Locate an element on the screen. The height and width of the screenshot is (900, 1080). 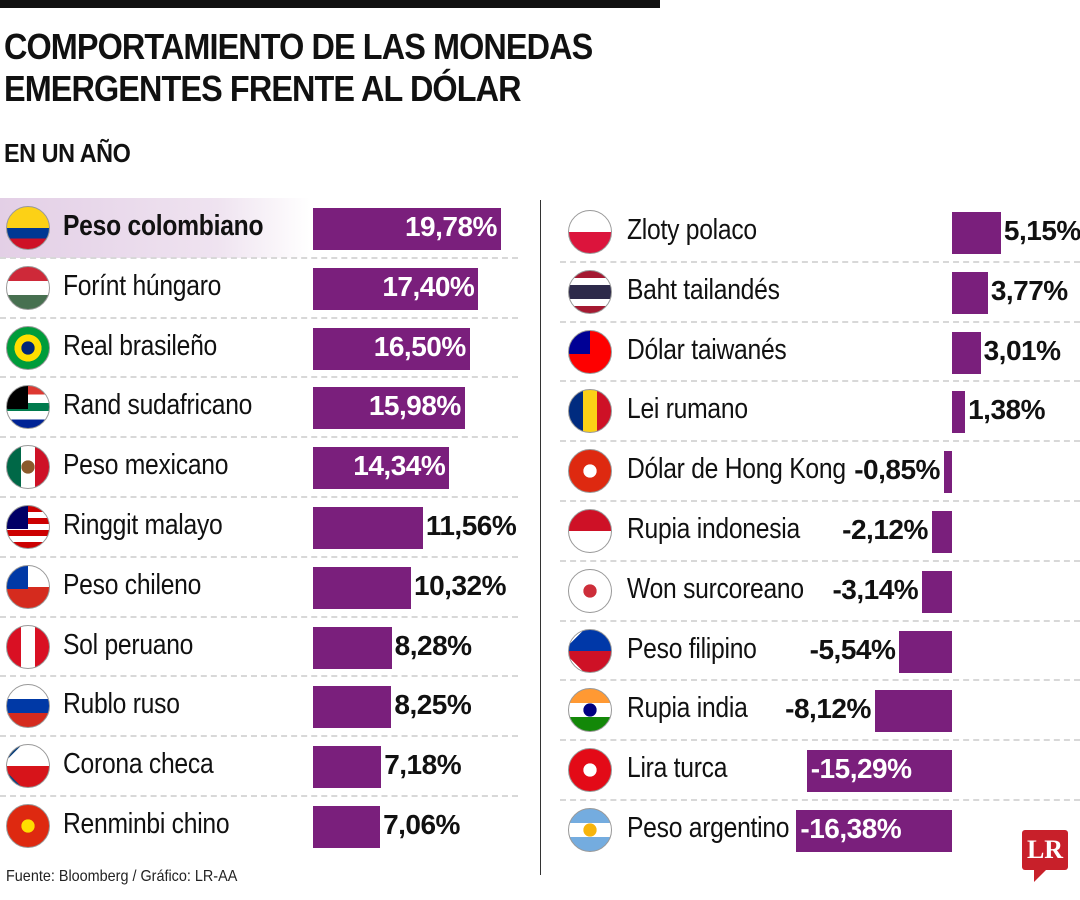
value-label: -15,29% is located at coordinates (861, 769).